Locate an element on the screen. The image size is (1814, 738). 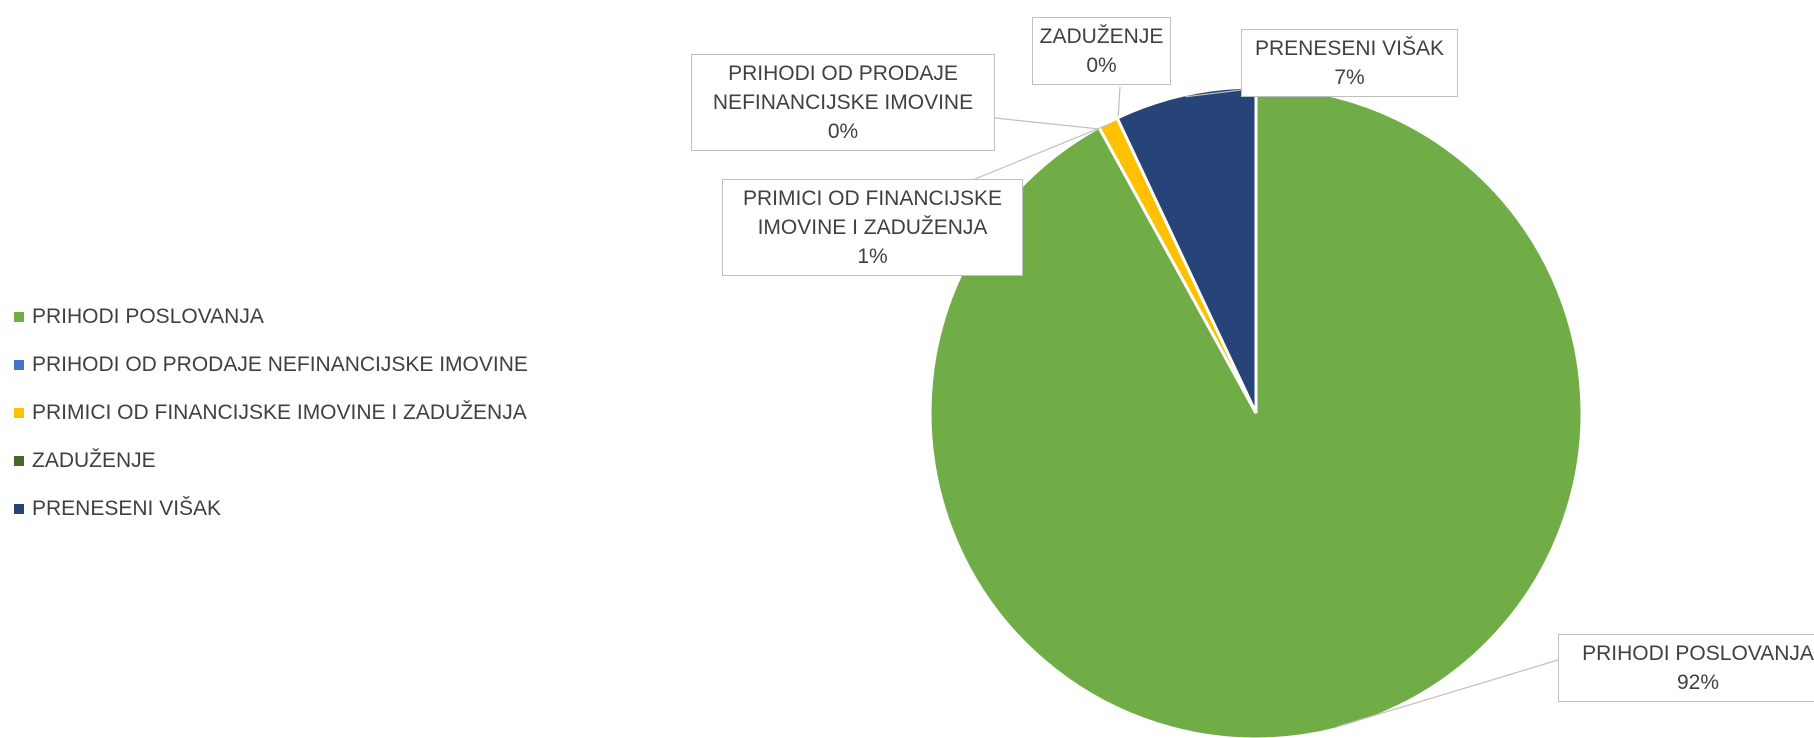
data-label: PRIHODI POSLOVANJA 92% is located at coordinates (1686, 668).